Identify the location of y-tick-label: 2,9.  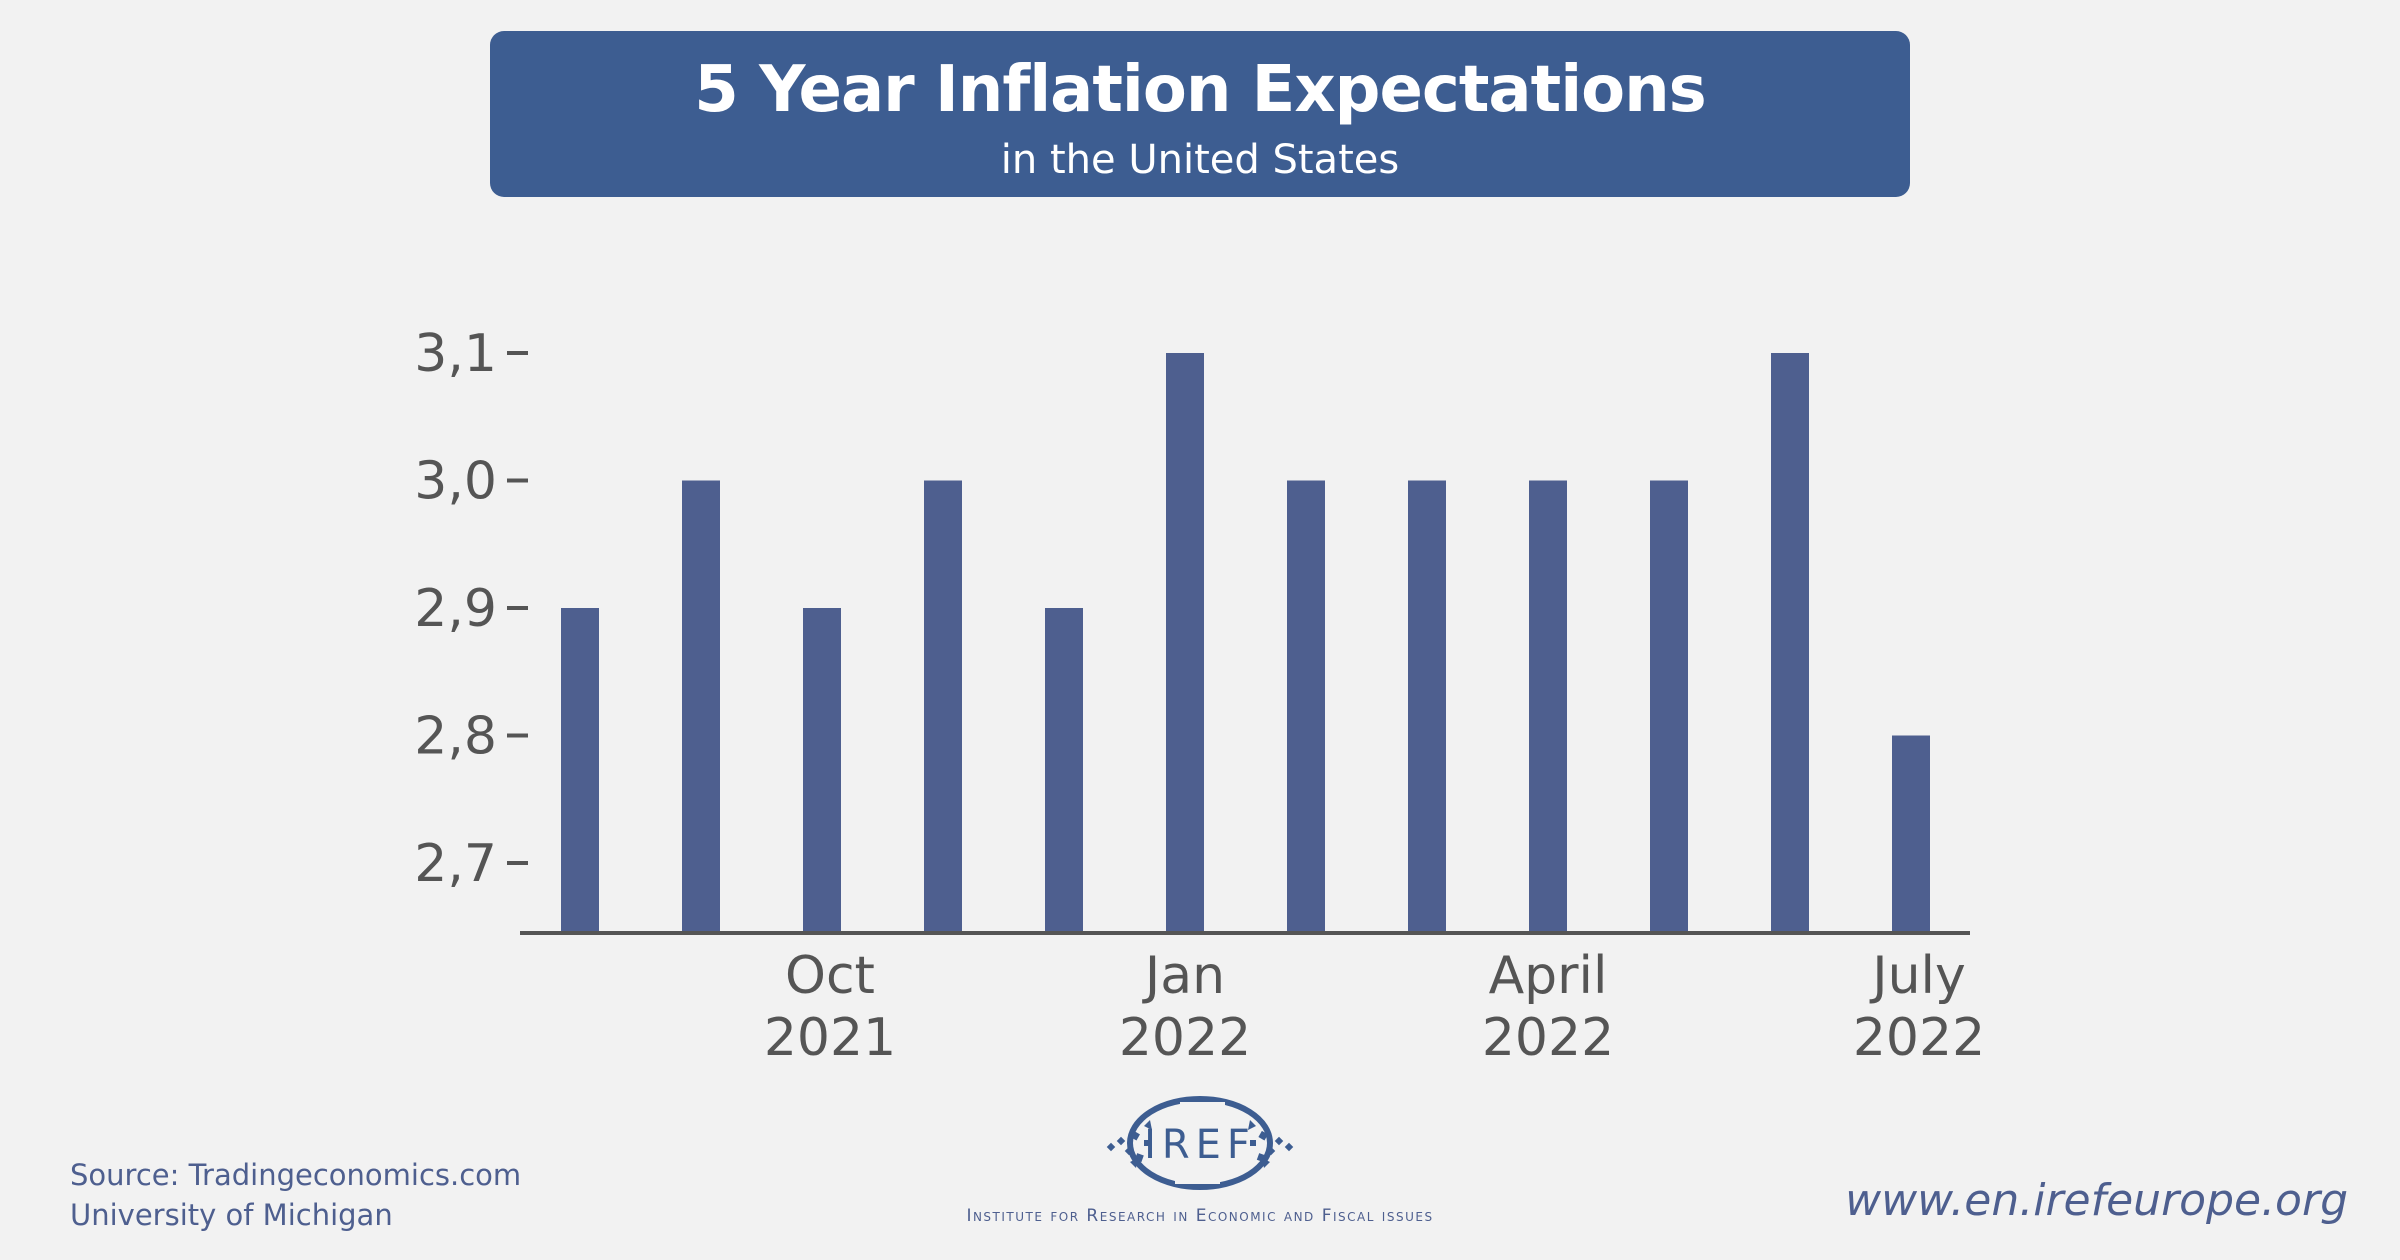
(455, 609).